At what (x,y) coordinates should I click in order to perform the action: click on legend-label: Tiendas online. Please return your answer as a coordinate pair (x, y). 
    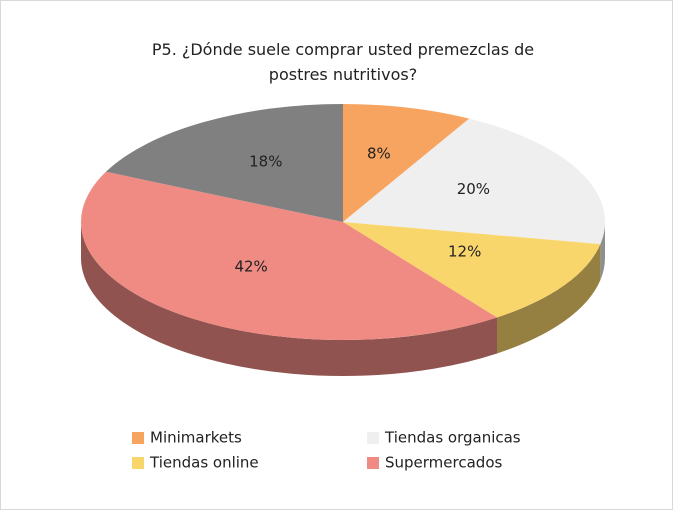
    Looking at the image, I should click on (204, 463).